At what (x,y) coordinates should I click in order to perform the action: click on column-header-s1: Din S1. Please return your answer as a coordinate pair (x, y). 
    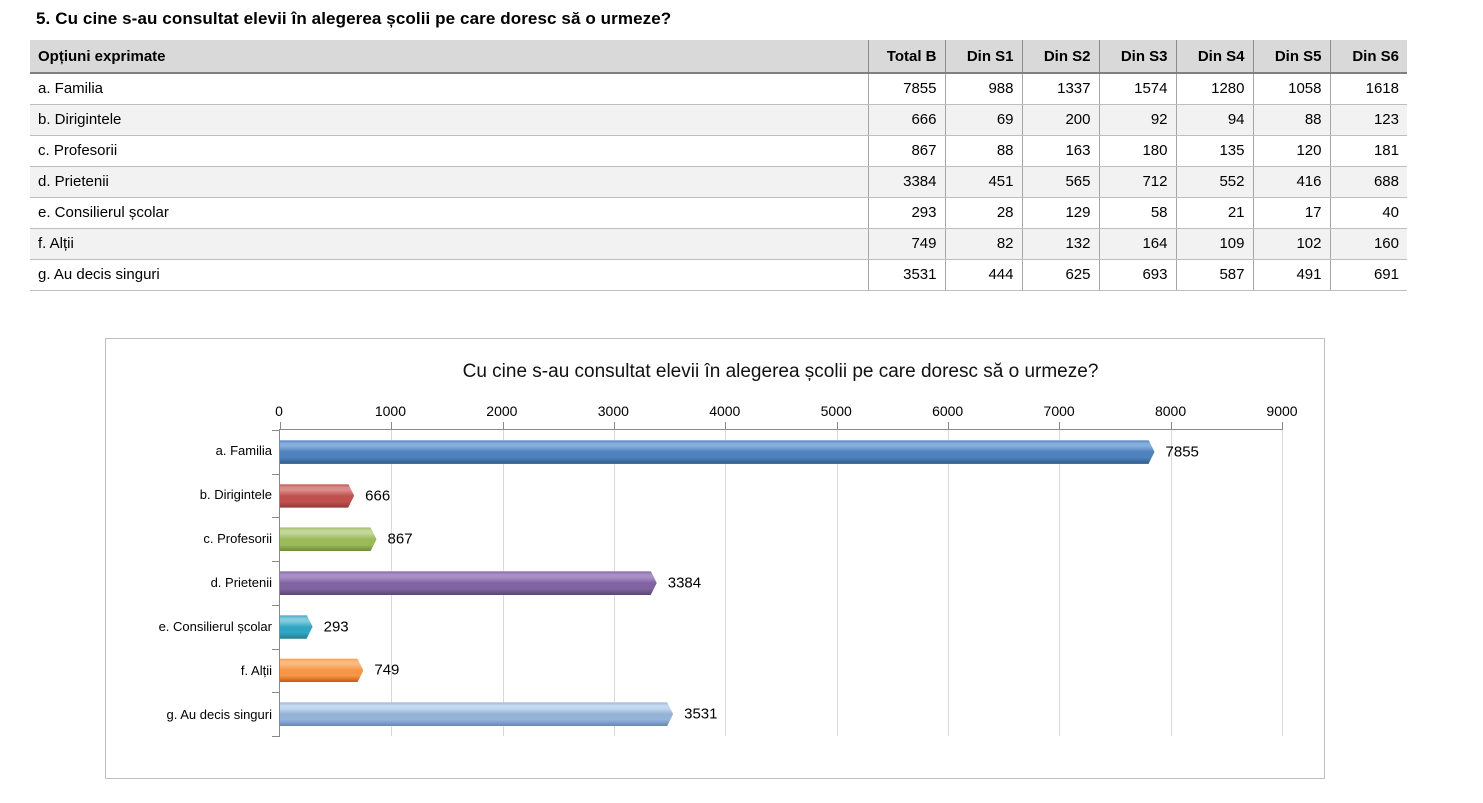
    Looking at the image, I should click on (983, 57).